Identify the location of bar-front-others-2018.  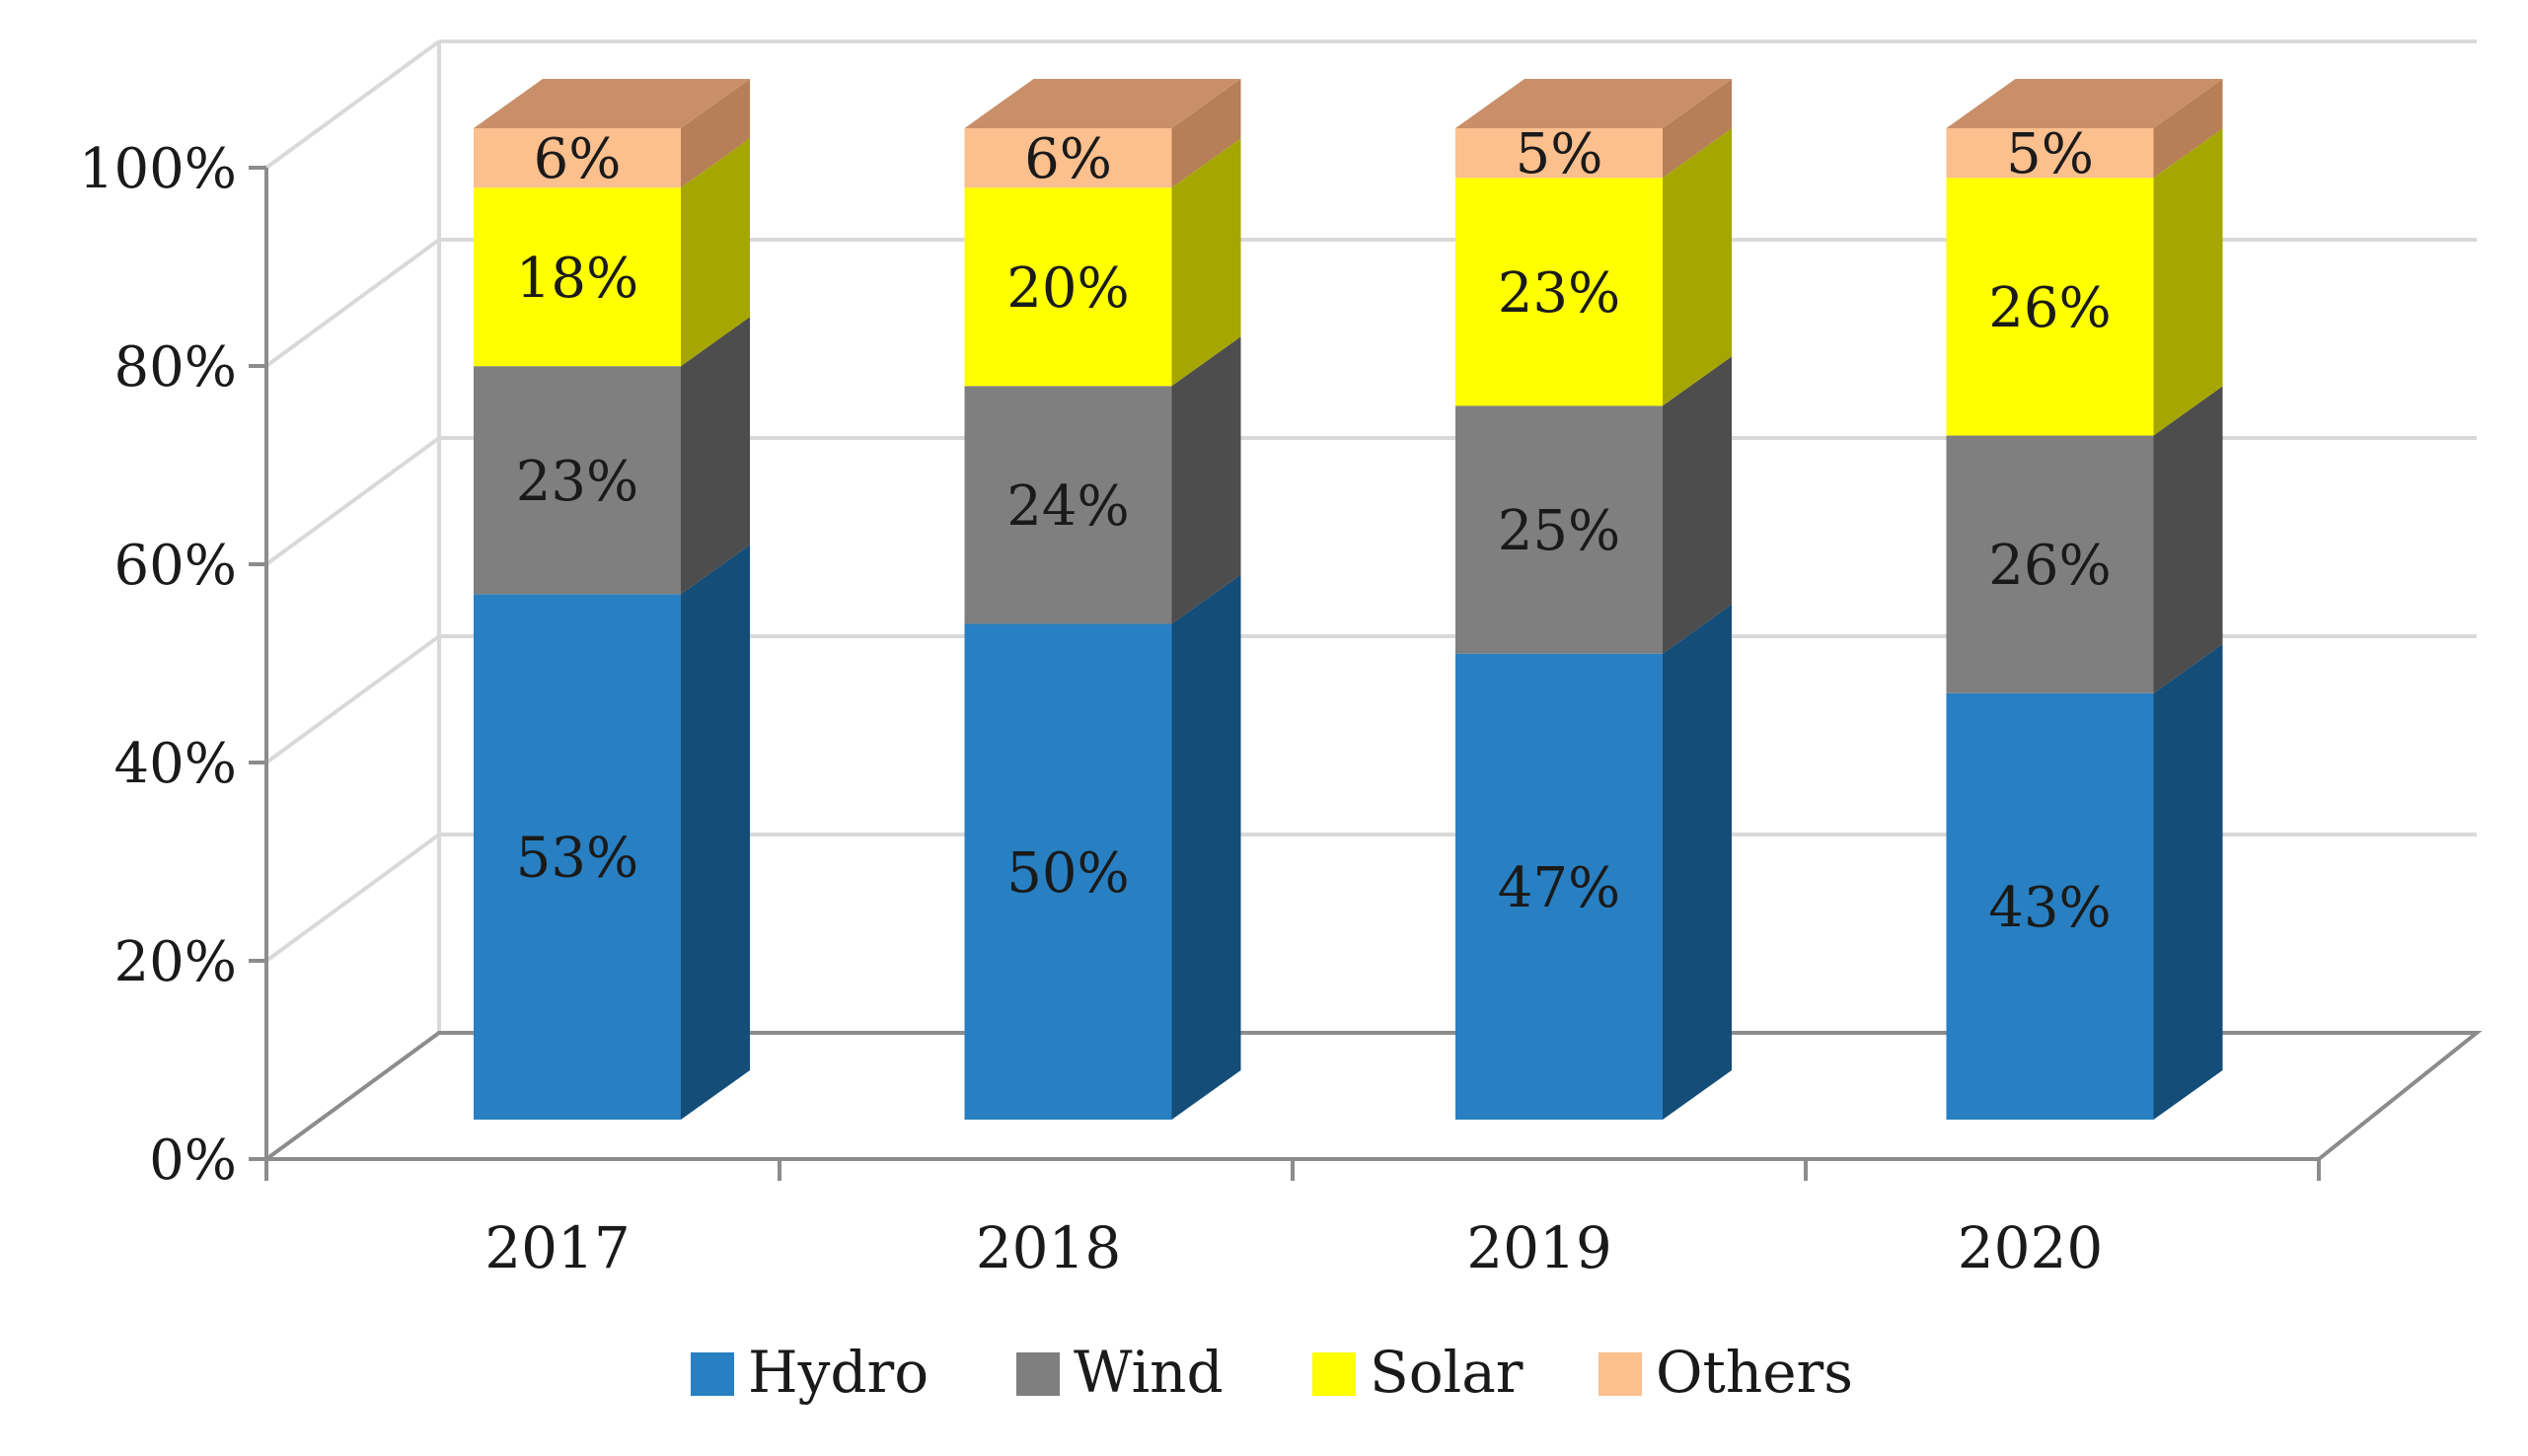
(1068, 158).